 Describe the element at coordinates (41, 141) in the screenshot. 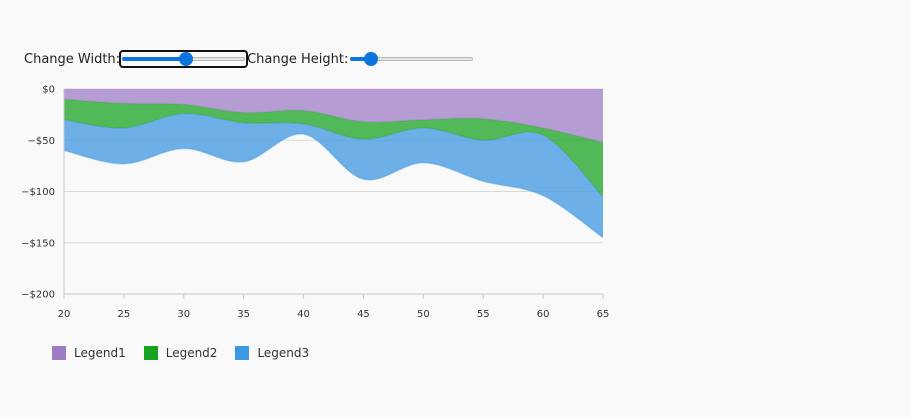

I see `y-tick-label: −$50` at that location.